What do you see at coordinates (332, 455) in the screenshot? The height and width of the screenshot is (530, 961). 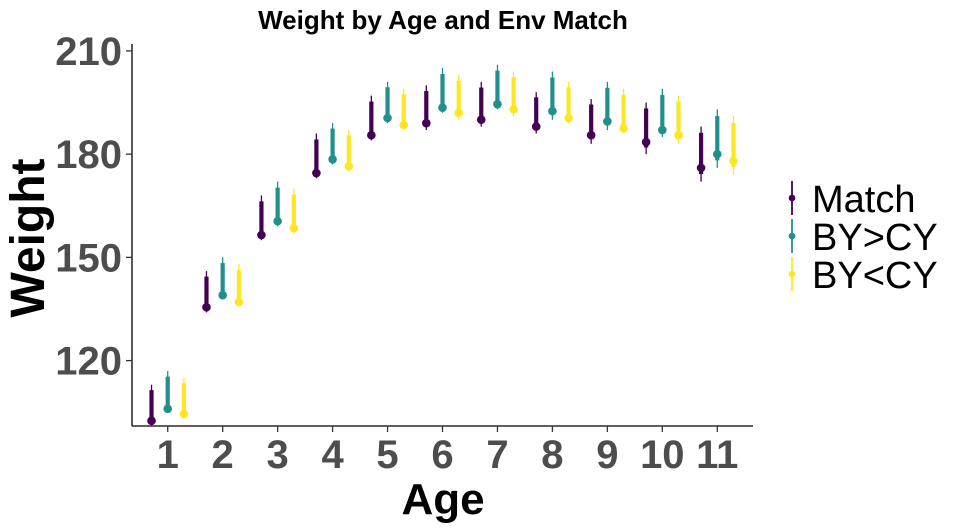 I see `x-tick-label: 4` at bounding box center [332, 455].